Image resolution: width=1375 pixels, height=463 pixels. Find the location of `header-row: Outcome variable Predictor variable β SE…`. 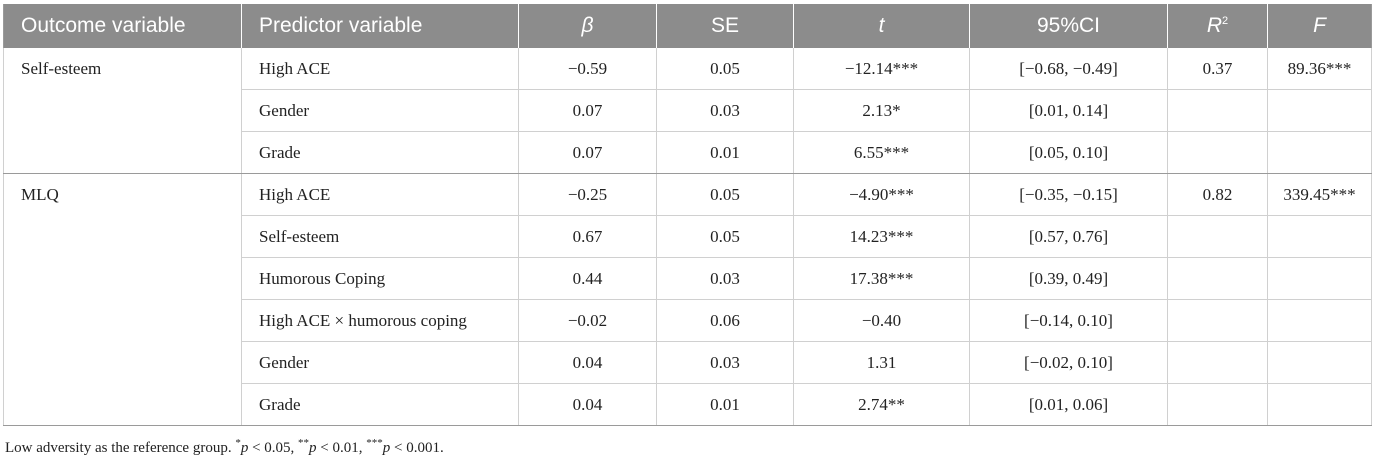

header-row: Outcome variable Predictor variable β SE… is located at coordinates (687, 26).